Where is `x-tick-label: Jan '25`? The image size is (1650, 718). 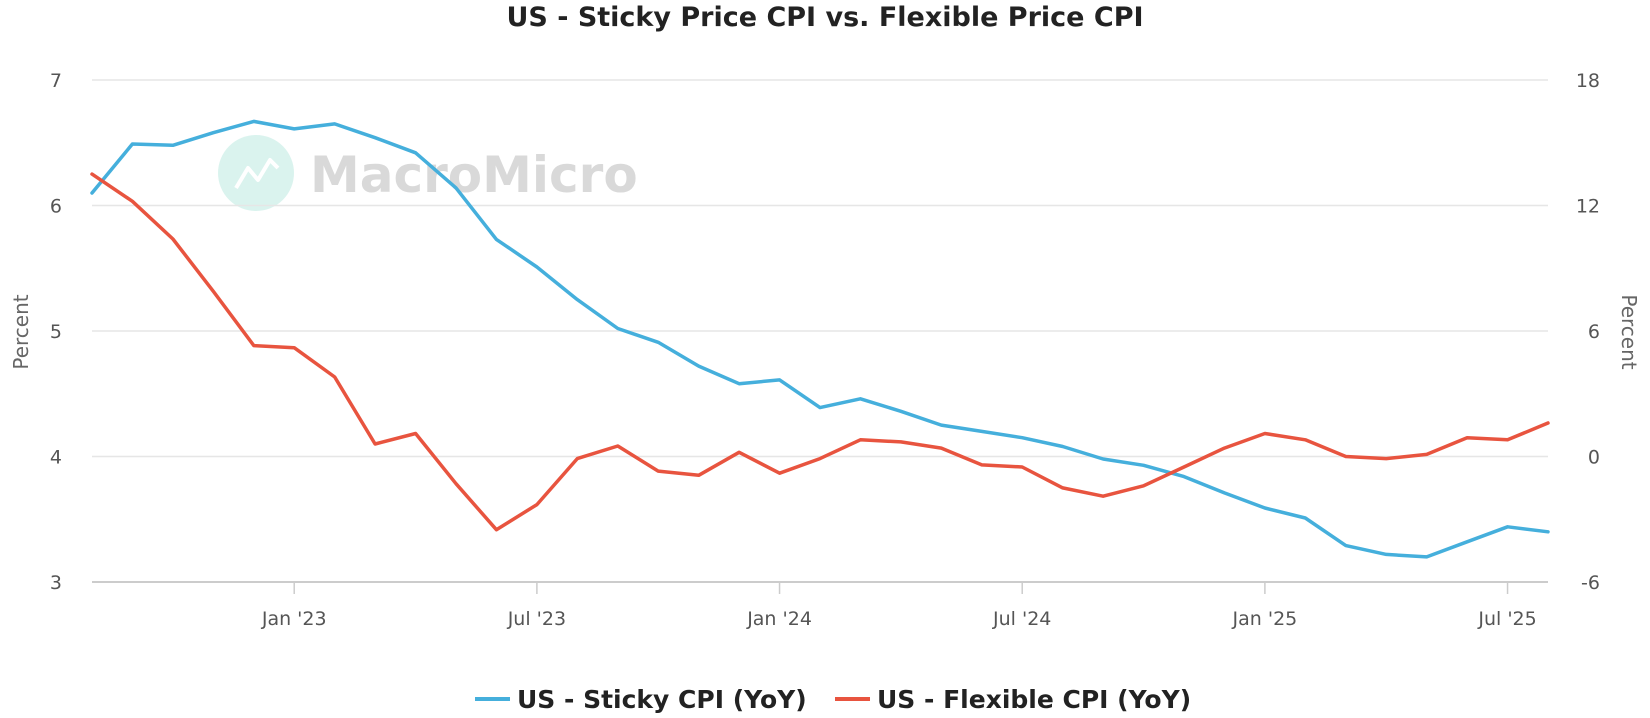 x-tick-label: Jan '25 is located at coordinates (1265, 619).